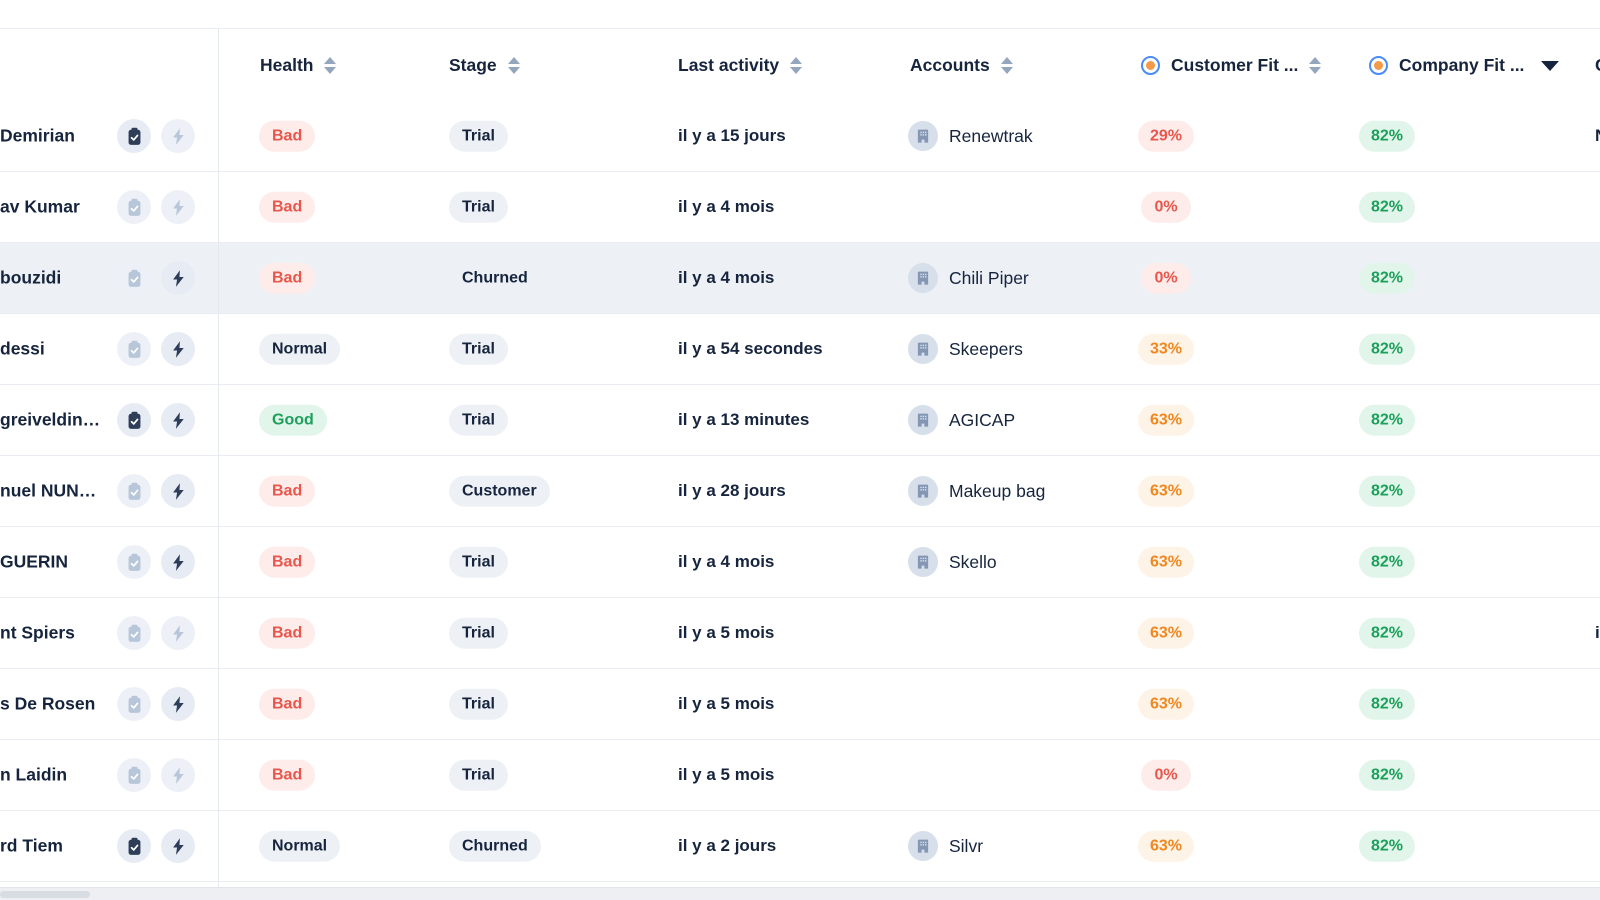  I want to click on column-header-accounts: Accounts, so click(961, 65).